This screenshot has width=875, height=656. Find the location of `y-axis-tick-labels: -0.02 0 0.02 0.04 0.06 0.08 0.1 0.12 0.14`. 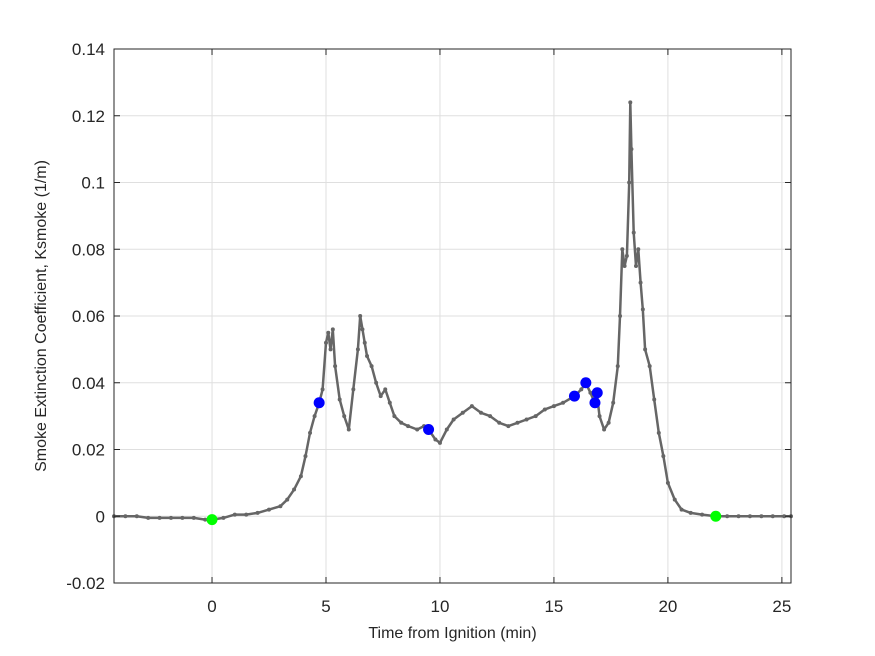

y-axis-tick-labels: -0.02 0 0.02 0.04 0.06 0.08 0.1 0.12 0.14 is located at coordinates (85, 316).